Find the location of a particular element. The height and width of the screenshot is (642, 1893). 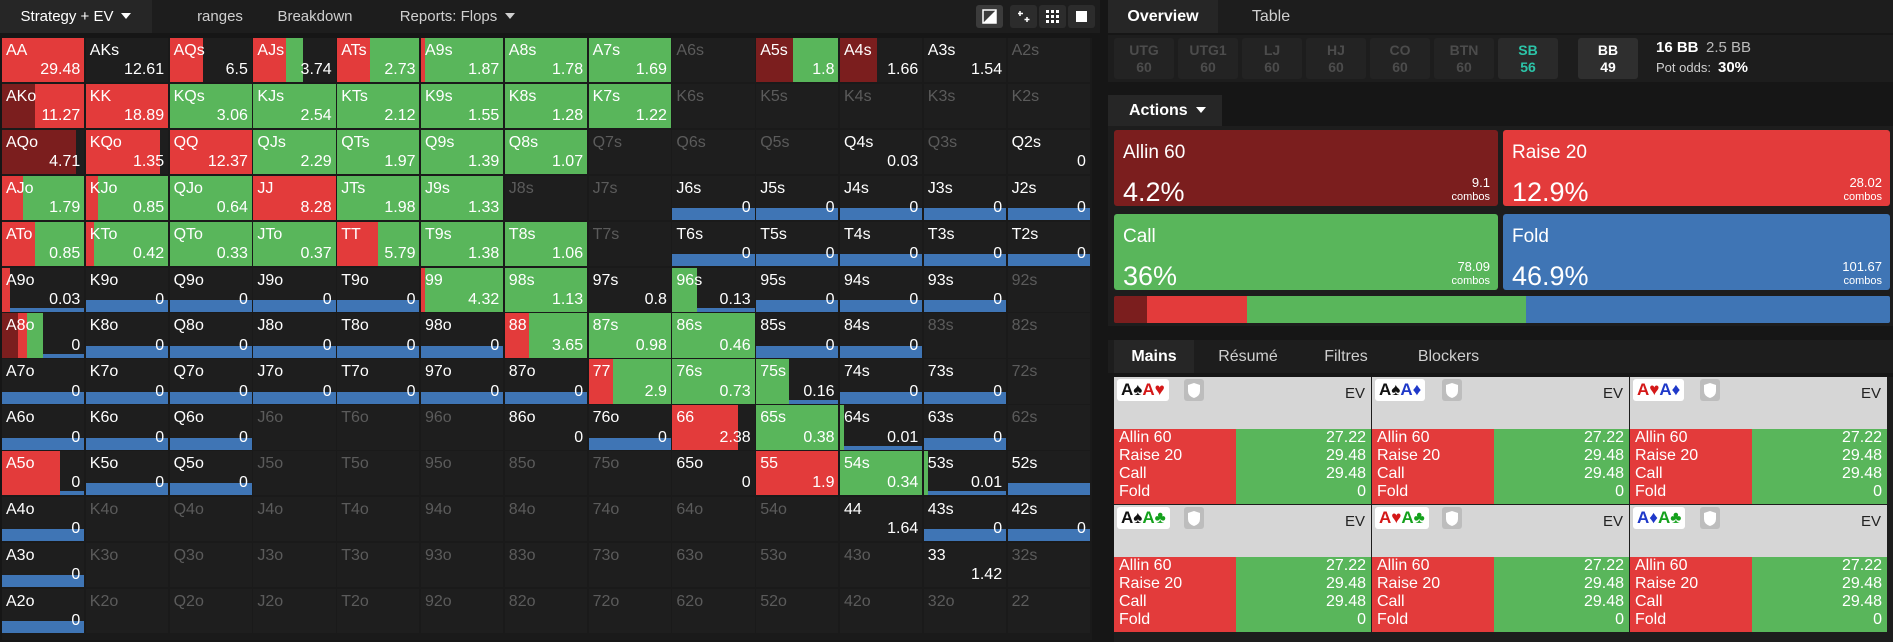

hand-cell: A7s 1.69 is located at coordinates (629, 60).